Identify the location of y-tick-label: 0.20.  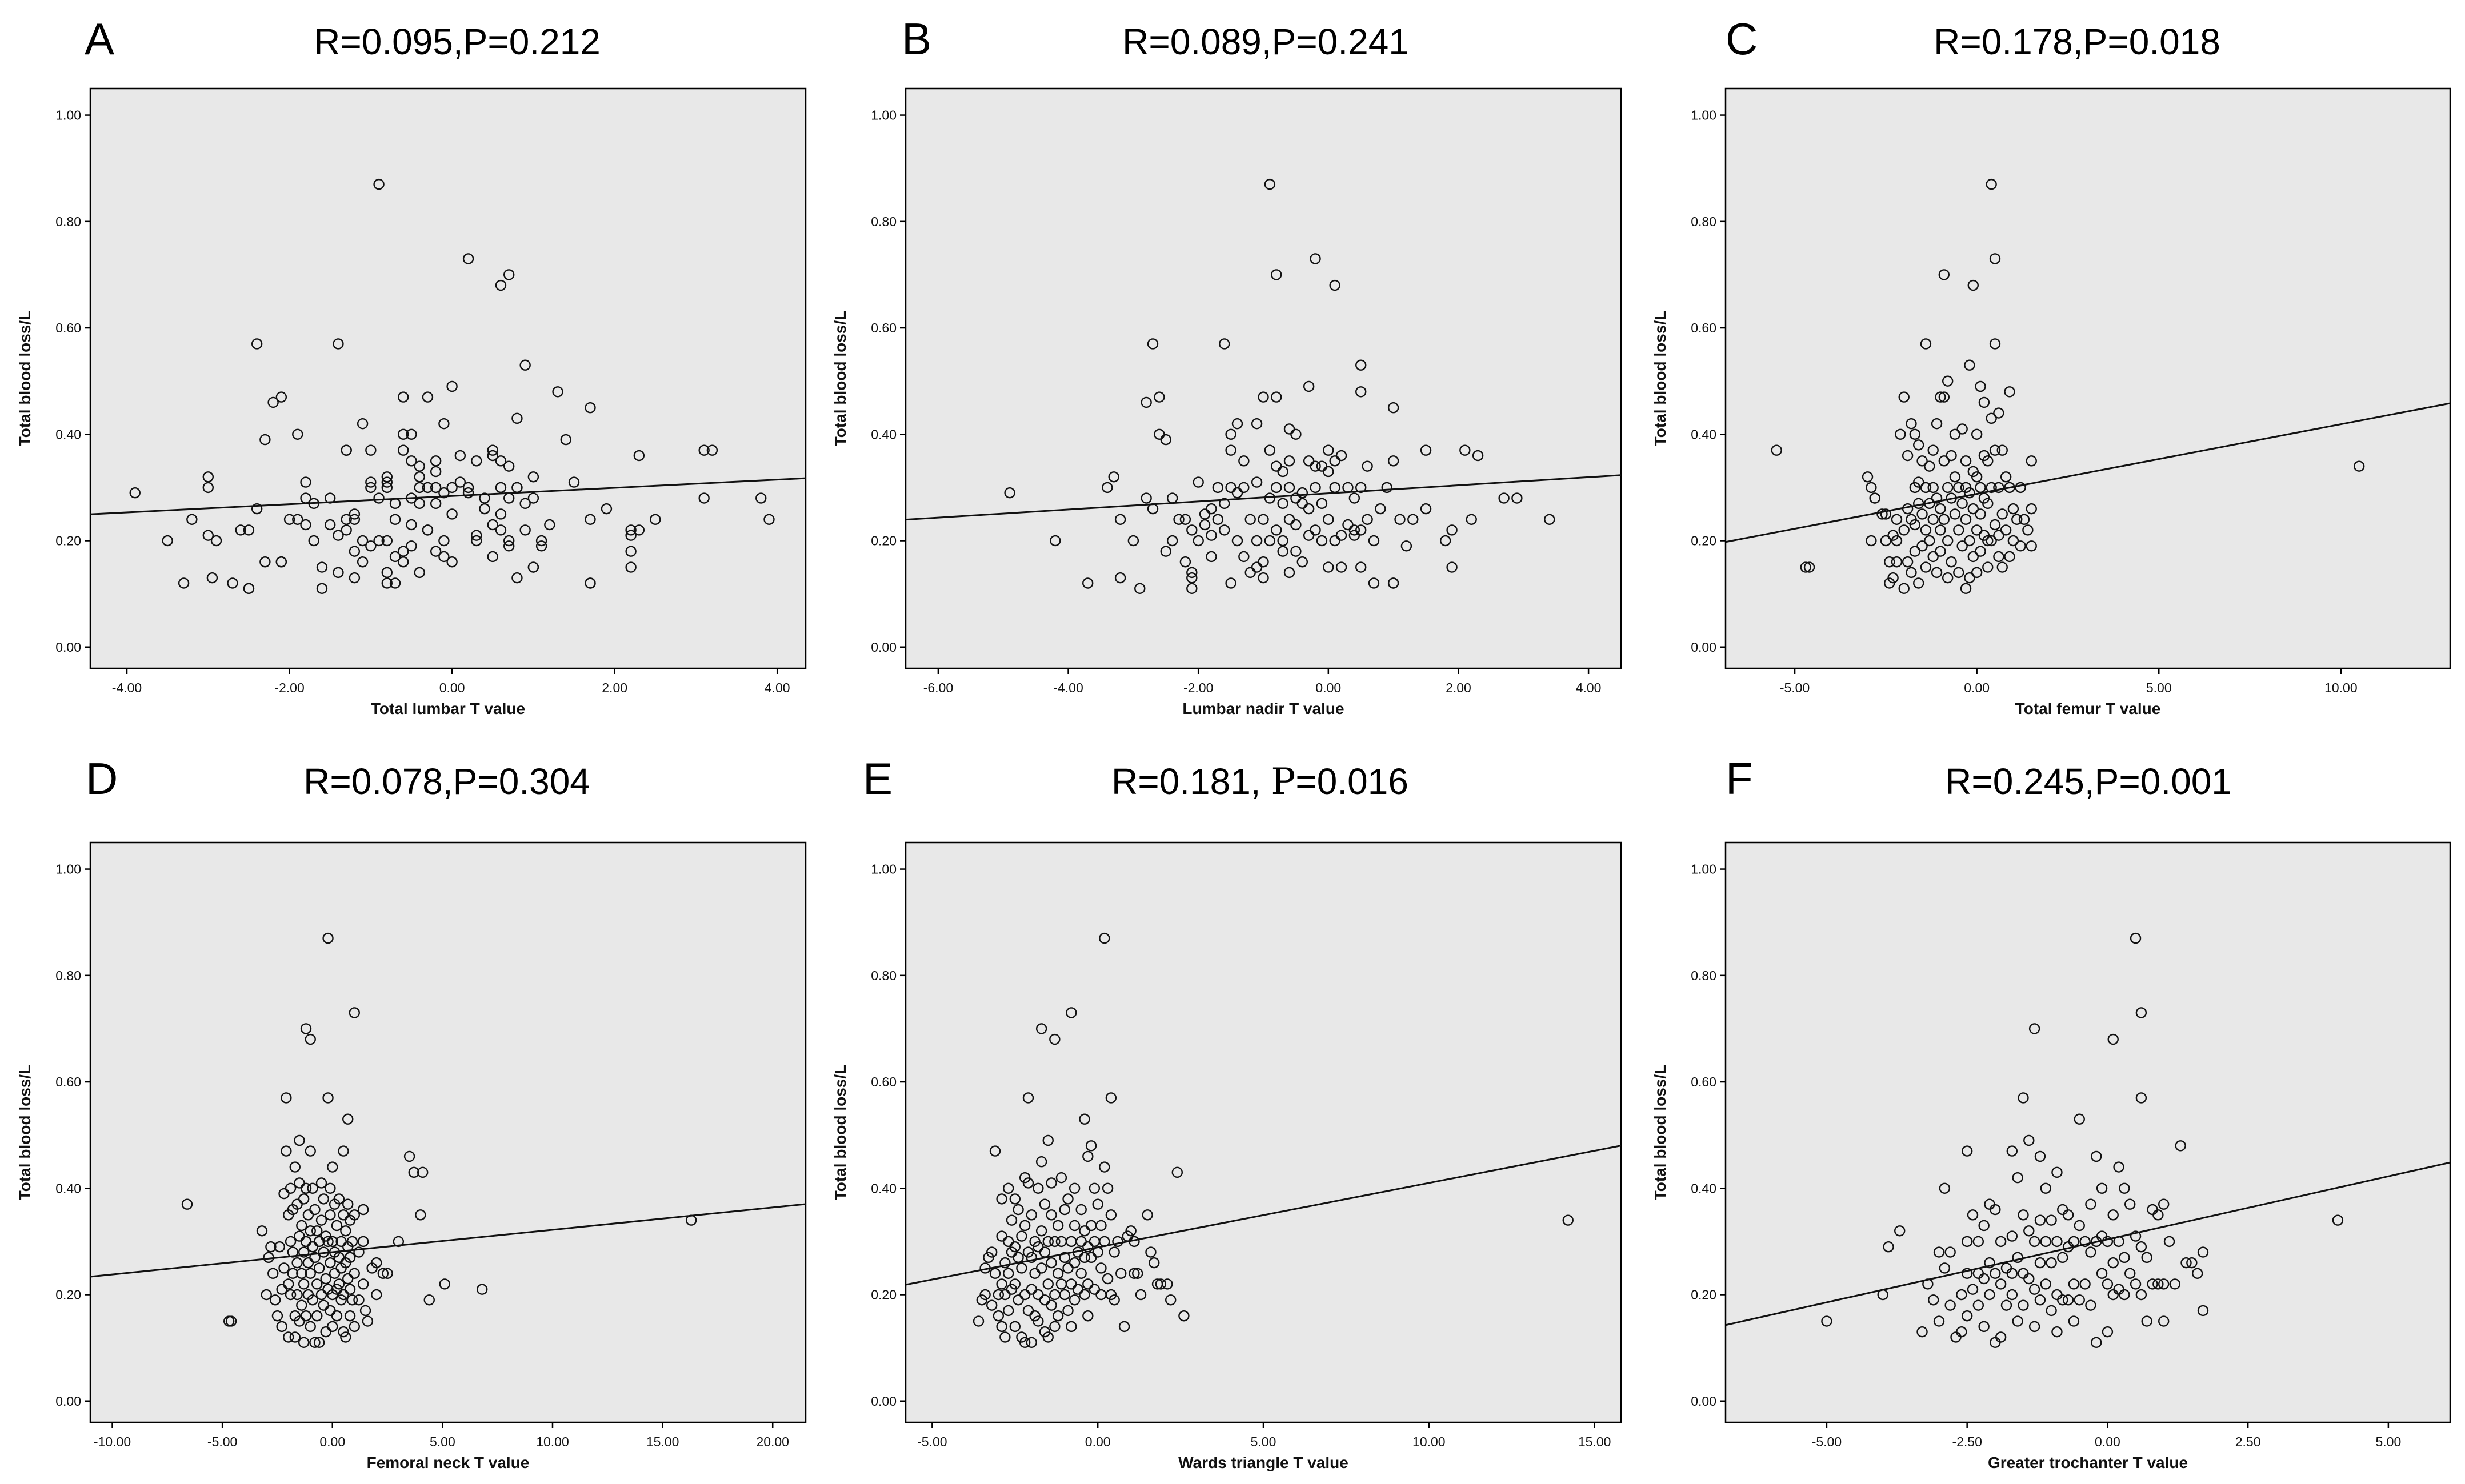
(1703, 541).